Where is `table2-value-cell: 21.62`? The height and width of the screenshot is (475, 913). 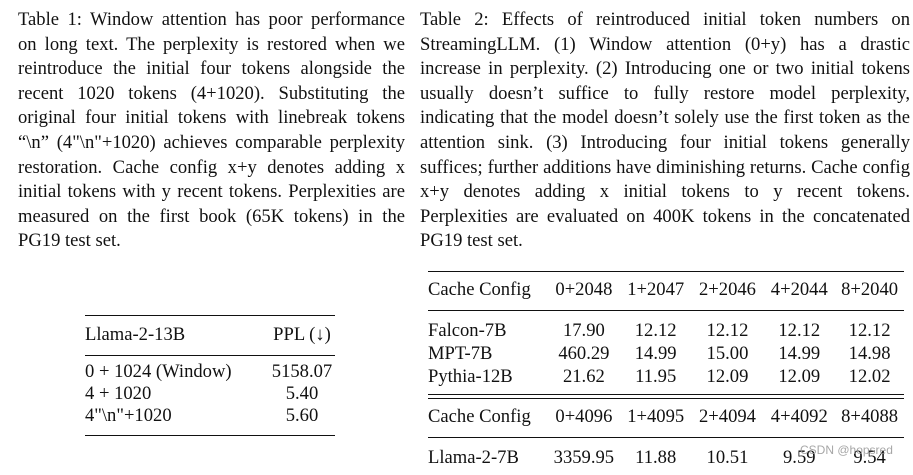
table2-value-cell: 21.62 is located at coordinates (583, 376).